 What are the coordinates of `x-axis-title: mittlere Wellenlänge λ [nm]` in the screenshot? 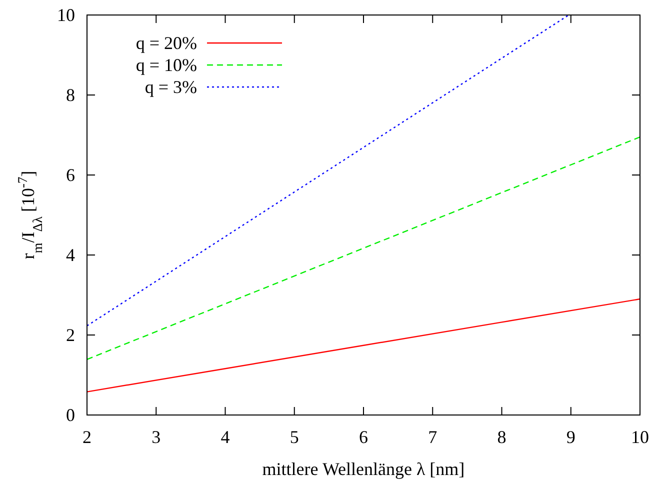 It's located at (363, 469).